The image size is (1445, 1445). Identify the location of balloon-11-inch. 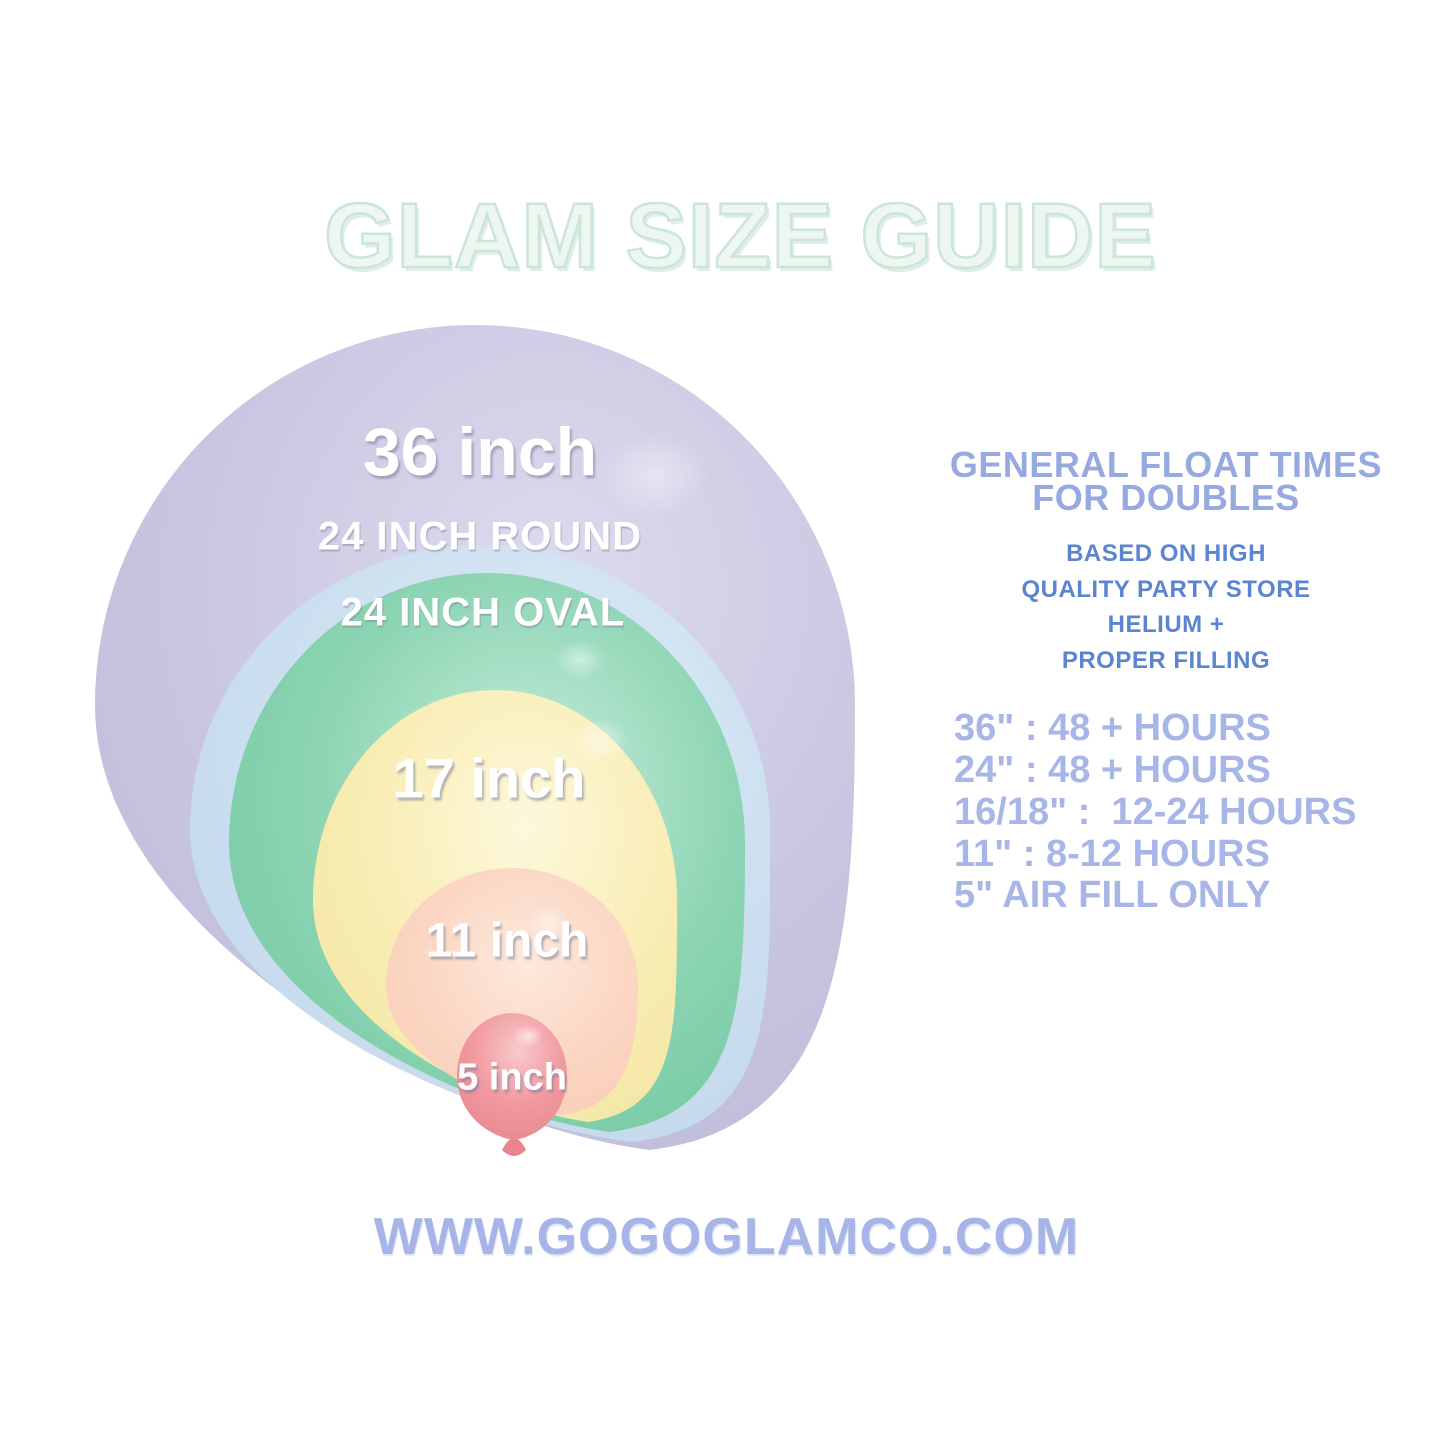
(512, 991).